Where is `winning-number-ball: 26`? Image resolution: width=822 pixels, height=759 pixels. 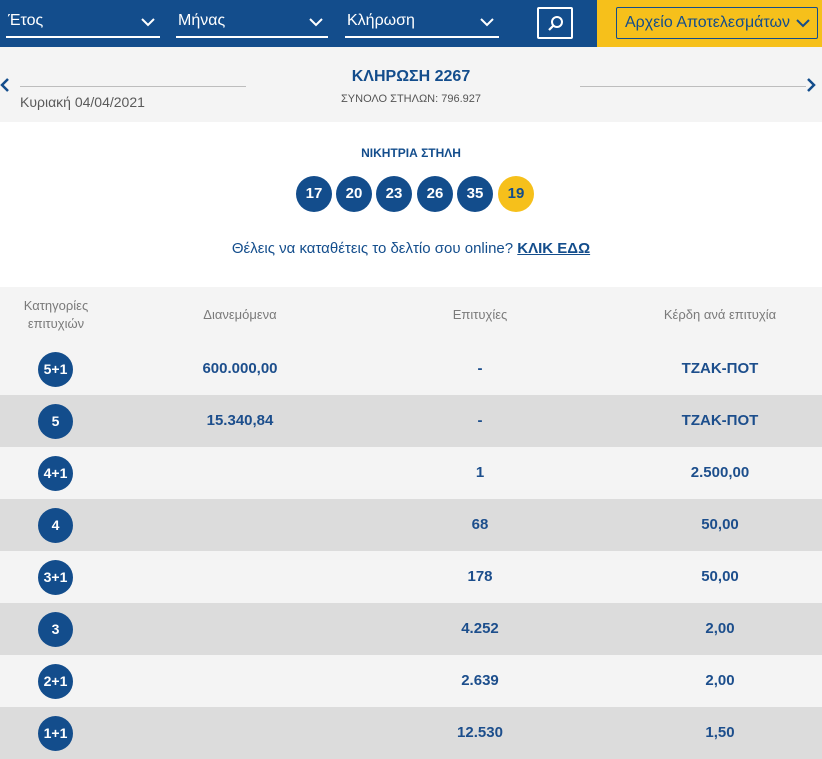 winning-number-ball: 26 is located at coordinates (435, 194).